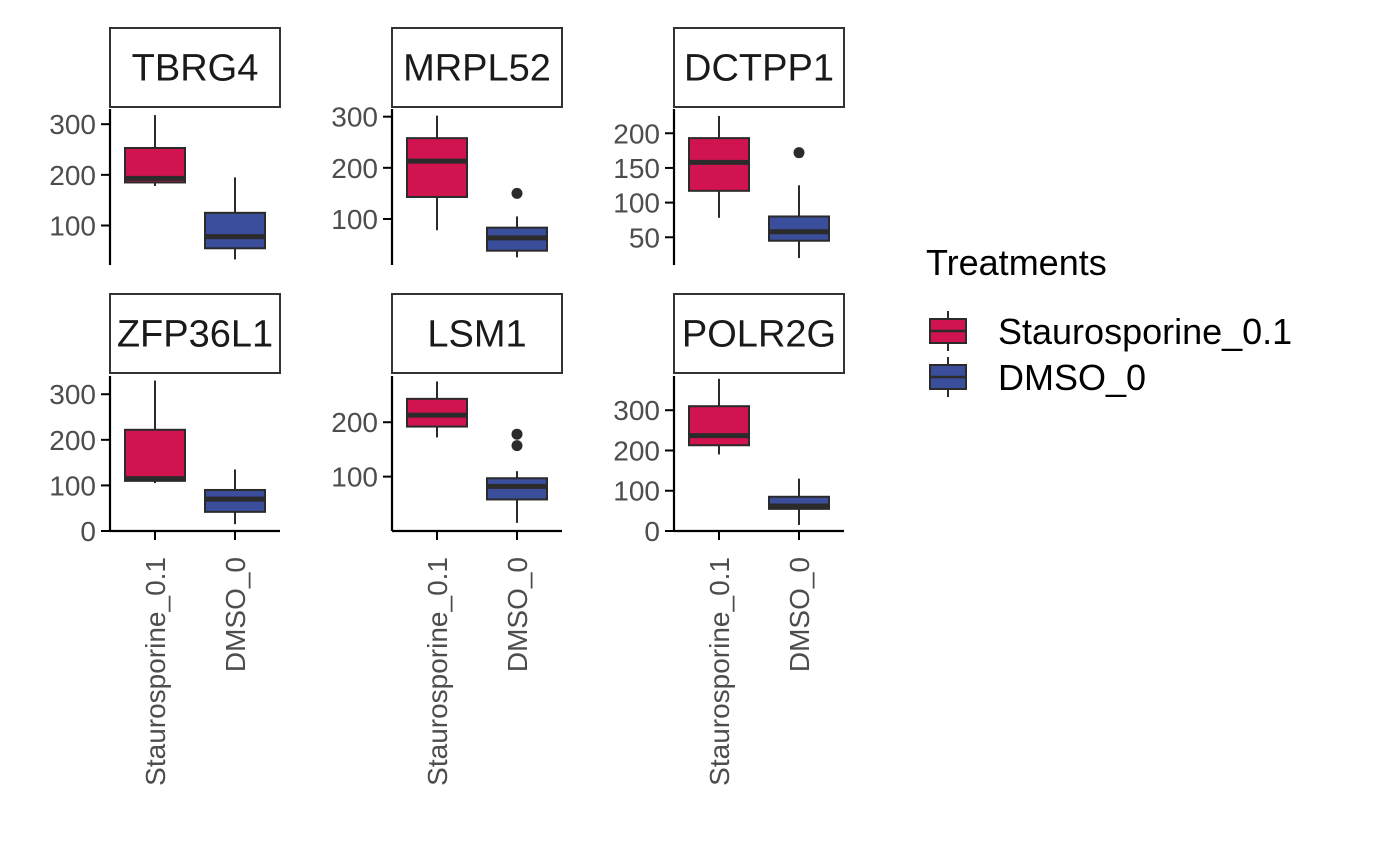 The image size is (1400, 866). I want to click on facet-panel-lsm1: LSM1 100 200 Staurosporine_0.1 DMSO_0, so click(447, 539).